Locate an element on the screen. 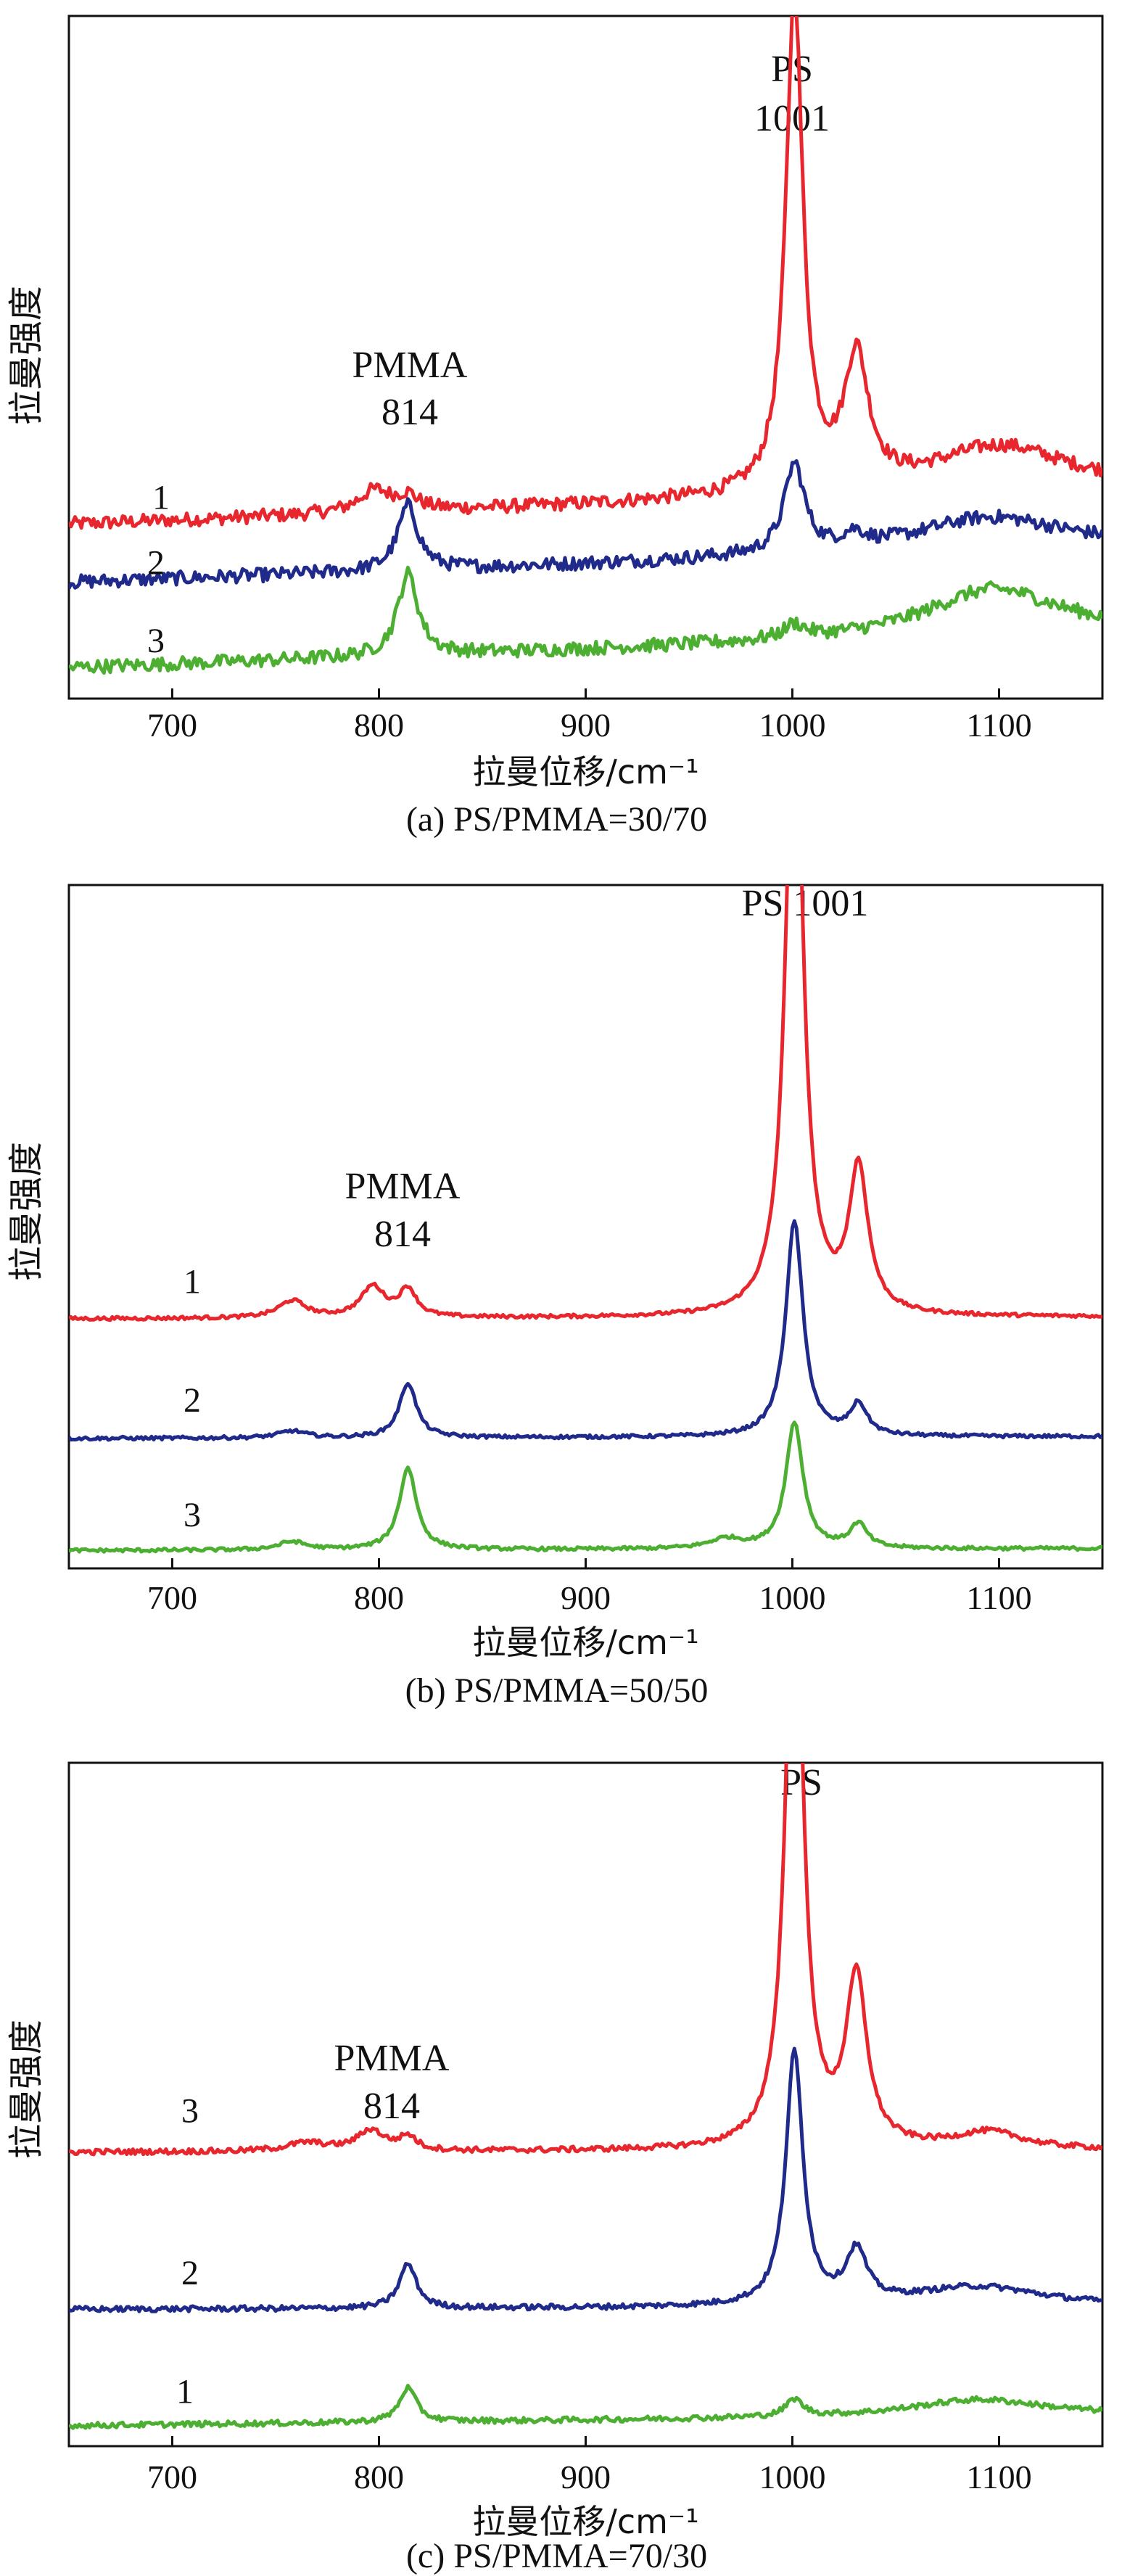 This screenshot has height=2576, width=1122. ps-peak-value: 1001 is located at coordinates (792, 118).